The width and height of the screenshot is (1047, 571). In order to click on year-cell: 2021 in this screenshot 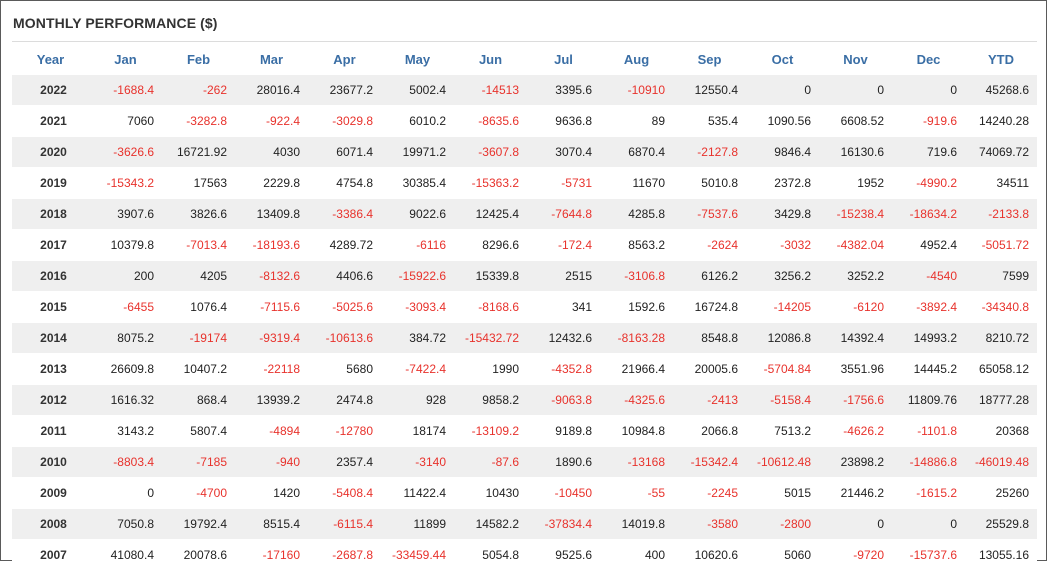, I will do `click(50, 121)`.